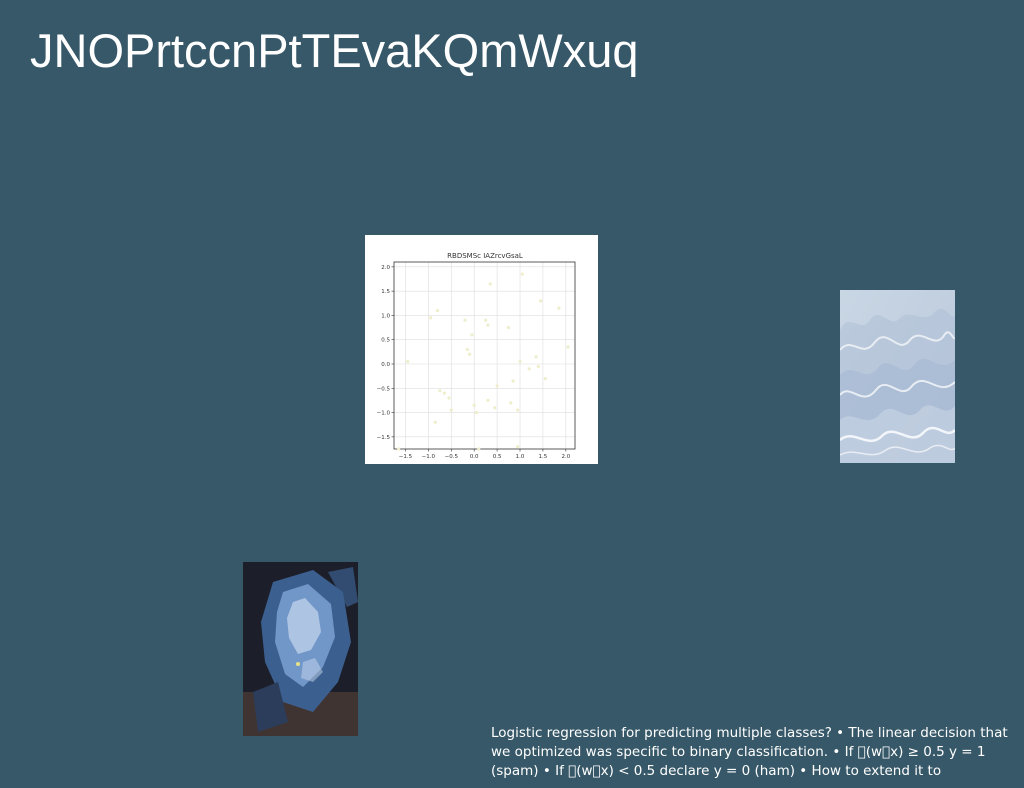 The height and width of the screenshot is (788, 1024). I want to click on rock-artwork, so click(300, 649).